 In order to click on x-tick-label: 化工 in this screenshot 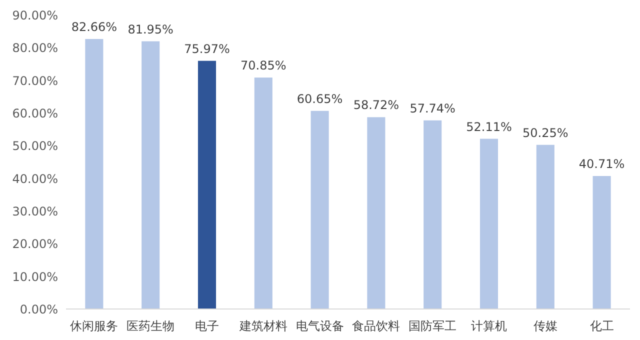, I will do `click(602, 326)`.